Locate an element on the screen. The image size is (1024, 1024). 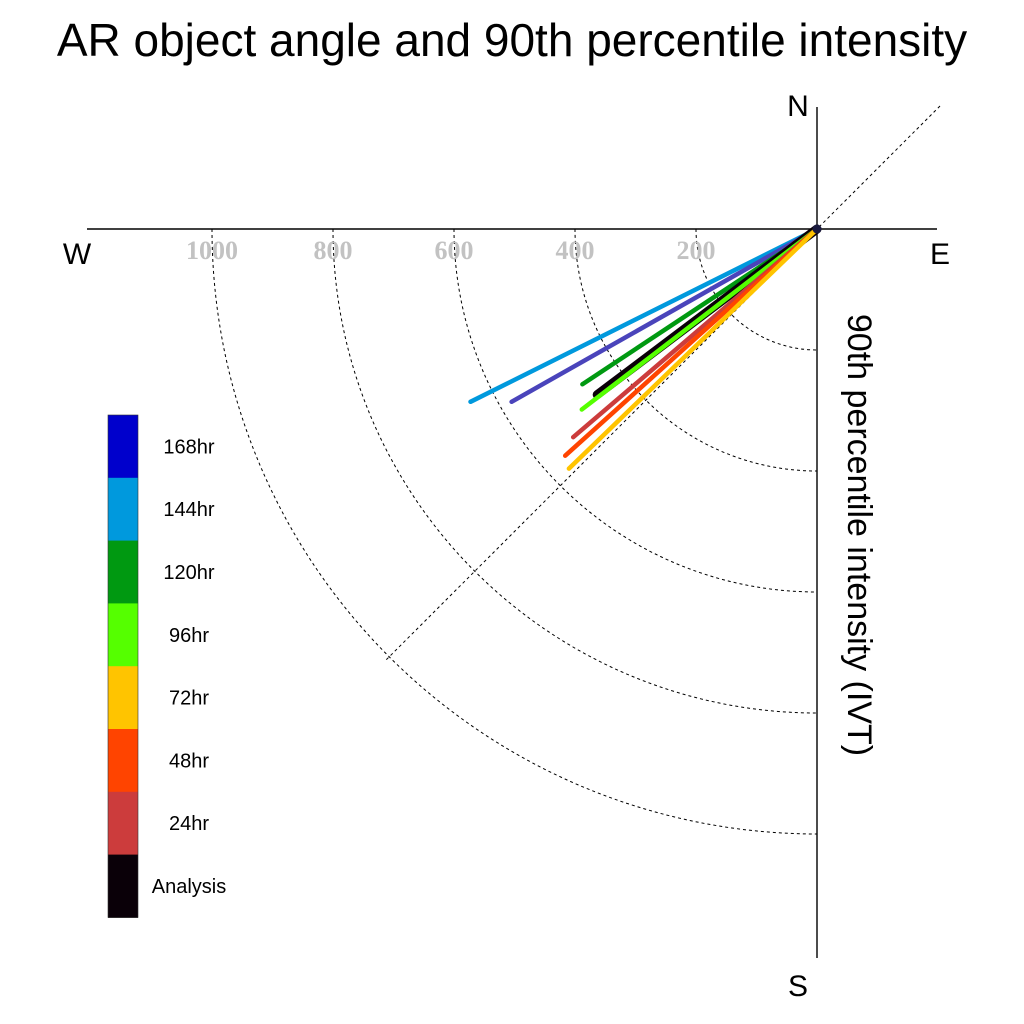
compass-west: W is located at coordinates (77, 254).